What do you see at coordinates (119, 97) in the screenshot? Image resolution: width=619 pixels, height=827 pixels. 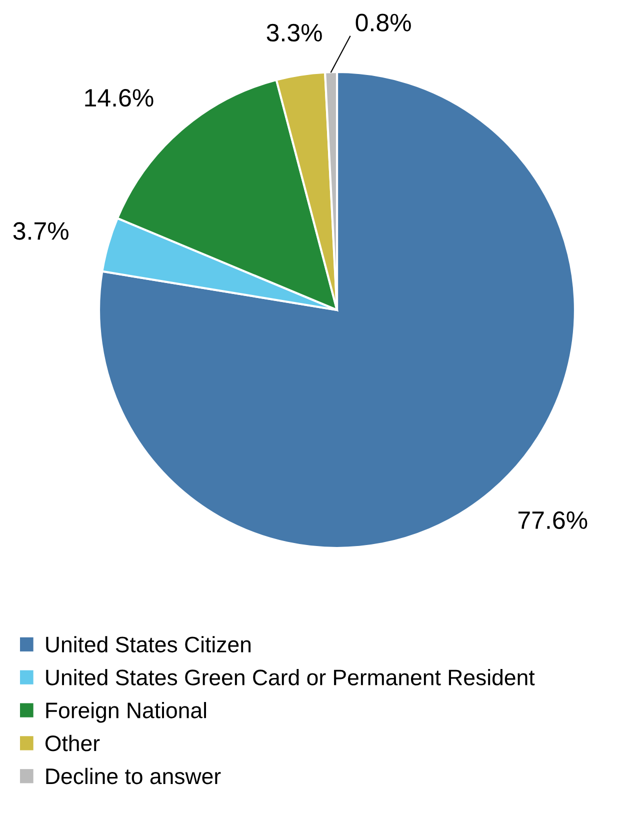 I see `data-label: 14.6%` at bounding box center [119, 97].